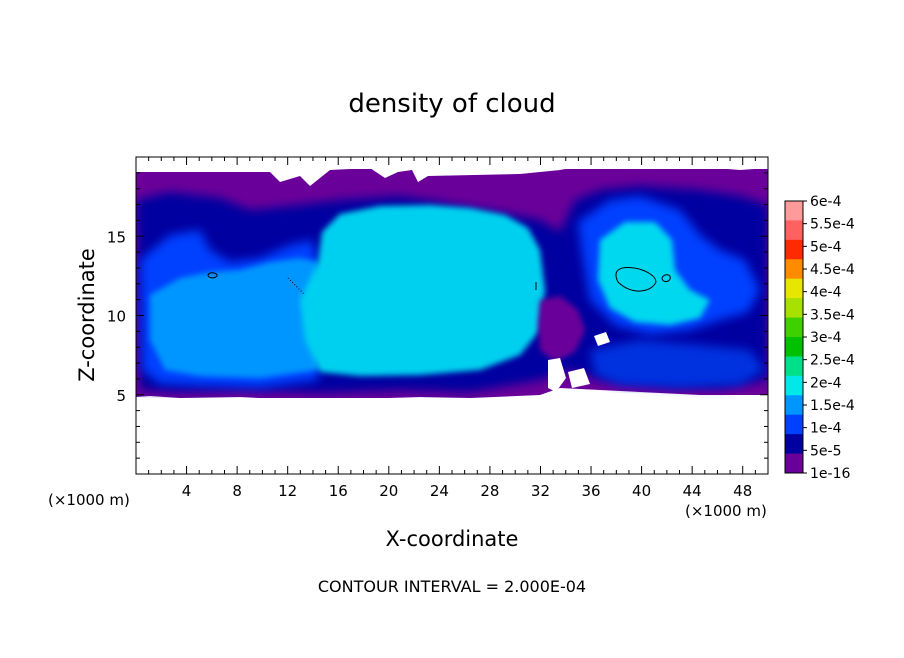  What do you see at coordinates (692, 491) in the screenshot?
I see `x-tick-label: 44` at bounding box center [692, 491].